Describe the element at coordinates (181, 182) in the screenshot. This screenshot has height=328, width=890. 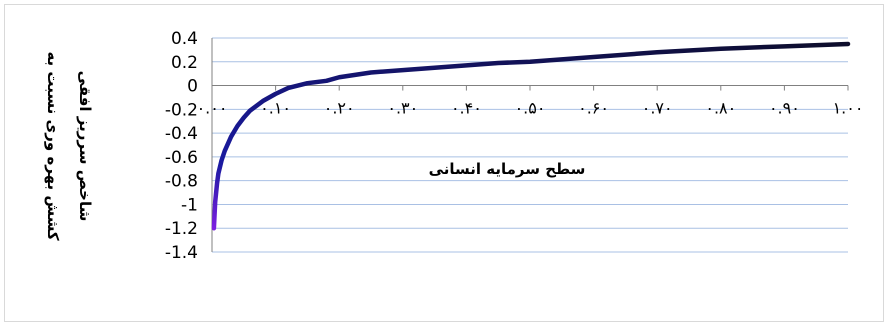
I see `y-tick-label: -0.8` at that location.